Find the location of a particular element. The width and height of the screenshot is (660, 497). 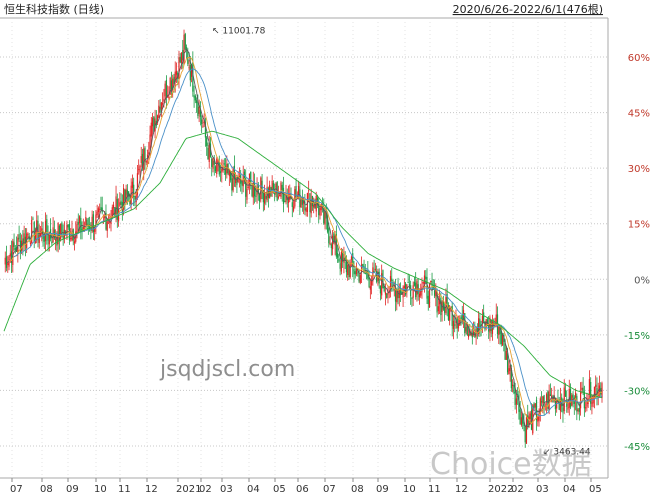

x-tick-label: 10 is located at coordinates (409, 489).